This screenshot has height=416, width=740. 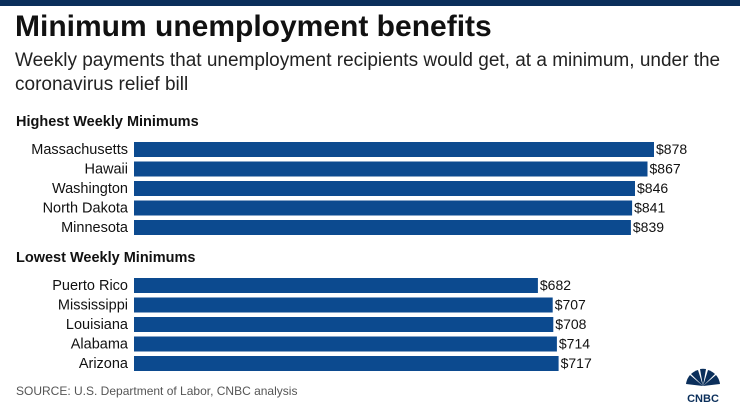 What do you see at coordinates (574, 344) in the screenshot?
I see `value-label: $714` at bounding box center [574, 344].